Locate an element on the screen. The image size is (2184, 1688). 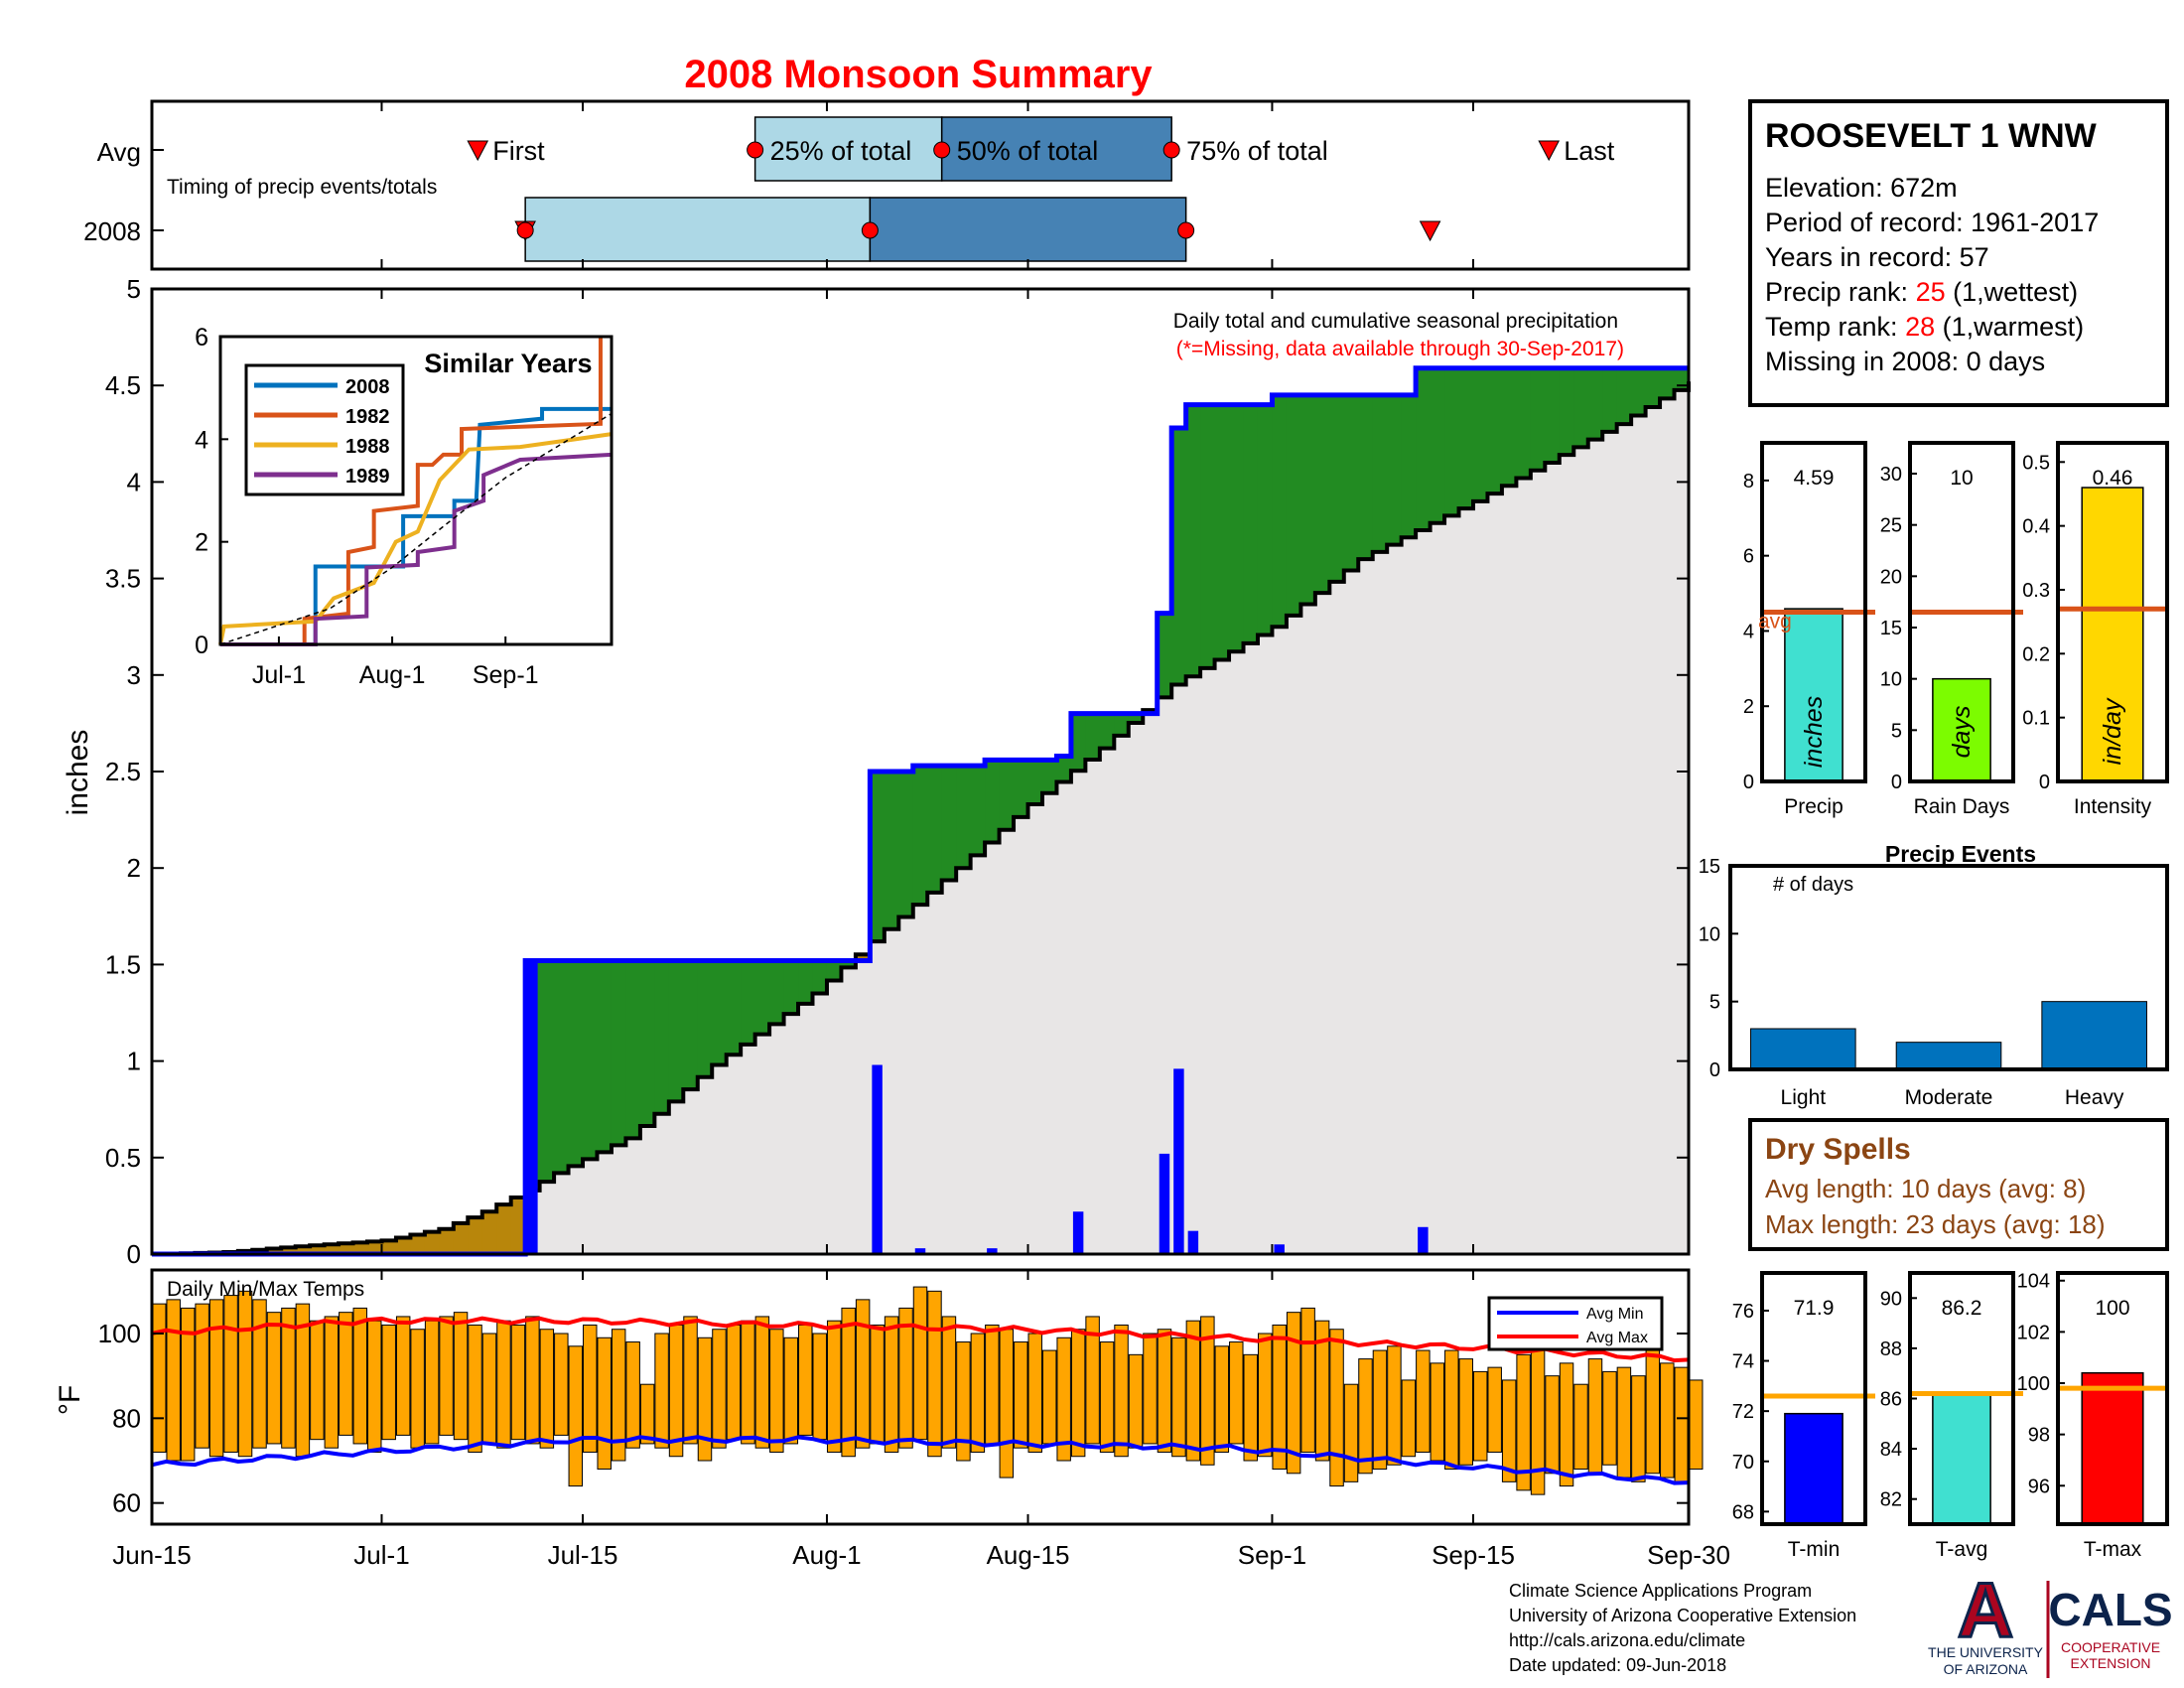
y2008-first-dot is located at coordinates (525, 230).